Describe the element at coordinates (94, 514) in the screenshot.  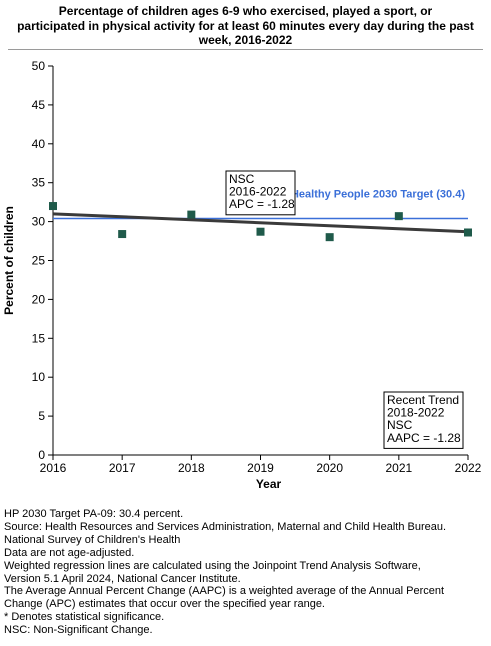
I see `footnote-line: HP 2030 Target PA-09: 30.4 percent.` at that location.